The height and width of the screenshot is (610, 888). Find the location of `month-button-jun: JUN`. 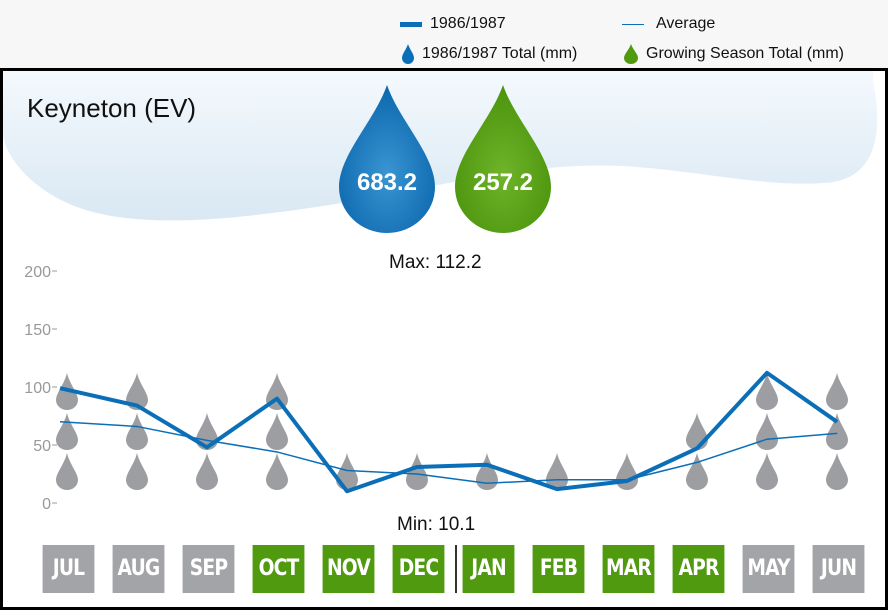

month-button-jun: JUN is located at coordinates (838, 569).